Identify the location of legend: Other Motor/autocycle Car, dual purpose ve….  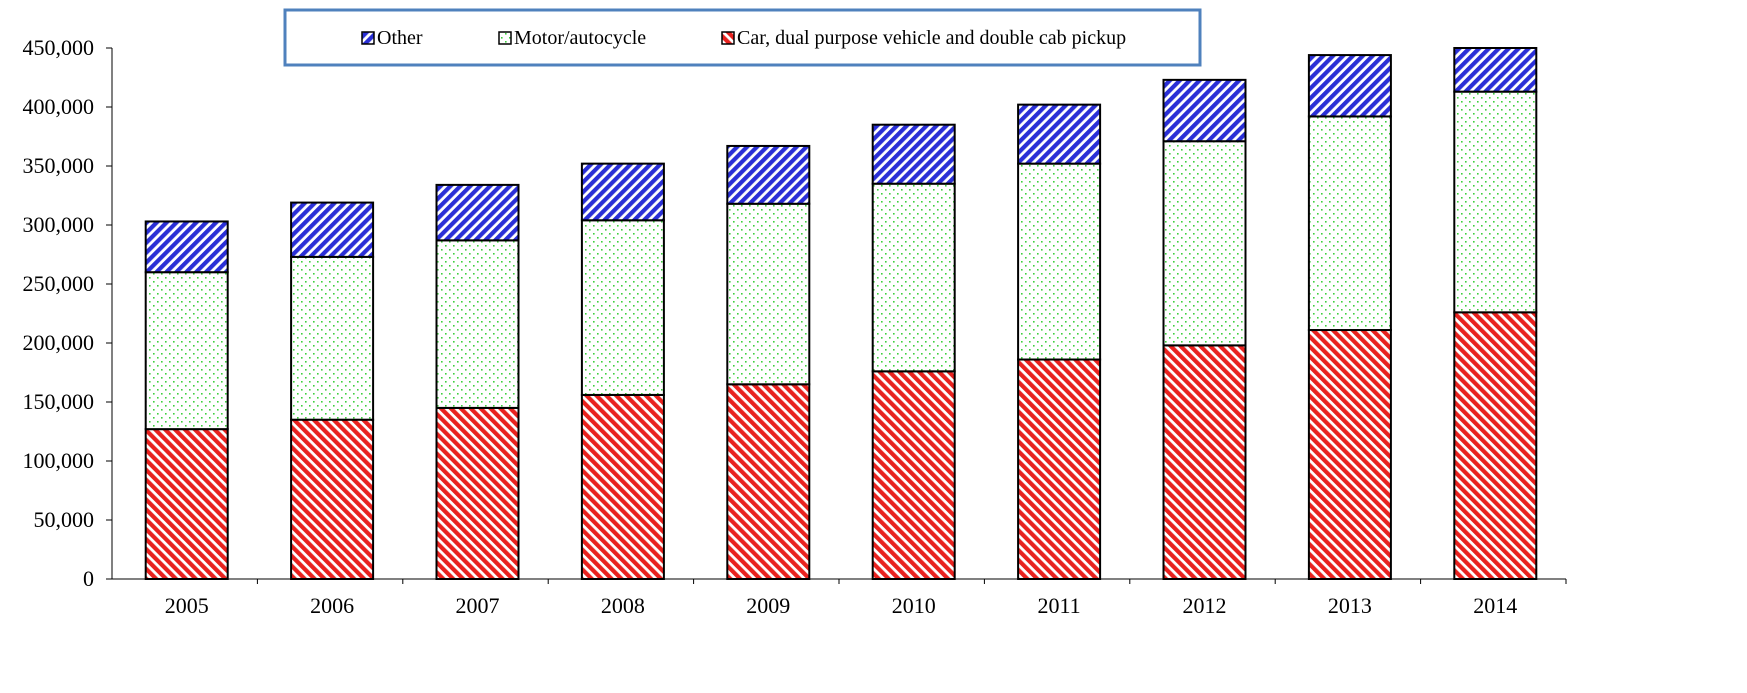
(742, 37).